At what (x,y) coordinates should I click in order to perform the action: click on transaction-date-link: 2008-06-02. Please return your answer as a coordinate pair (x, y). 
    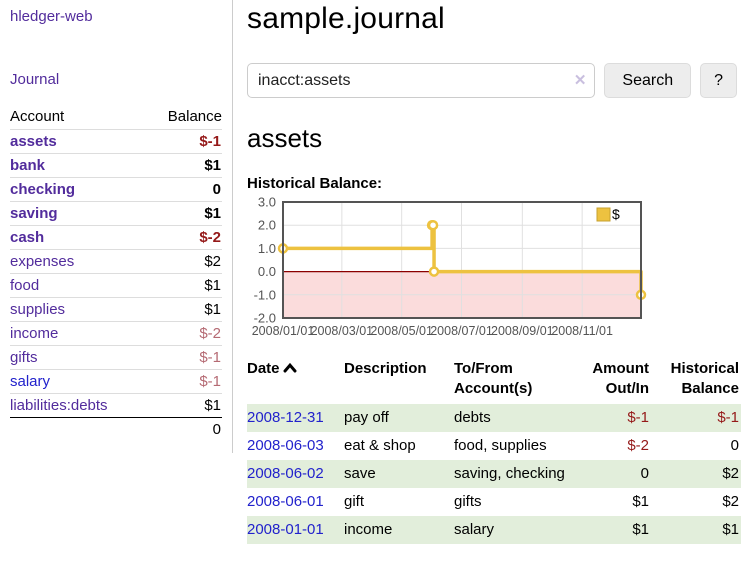
    Looking at the image, I should click on (285, 473).